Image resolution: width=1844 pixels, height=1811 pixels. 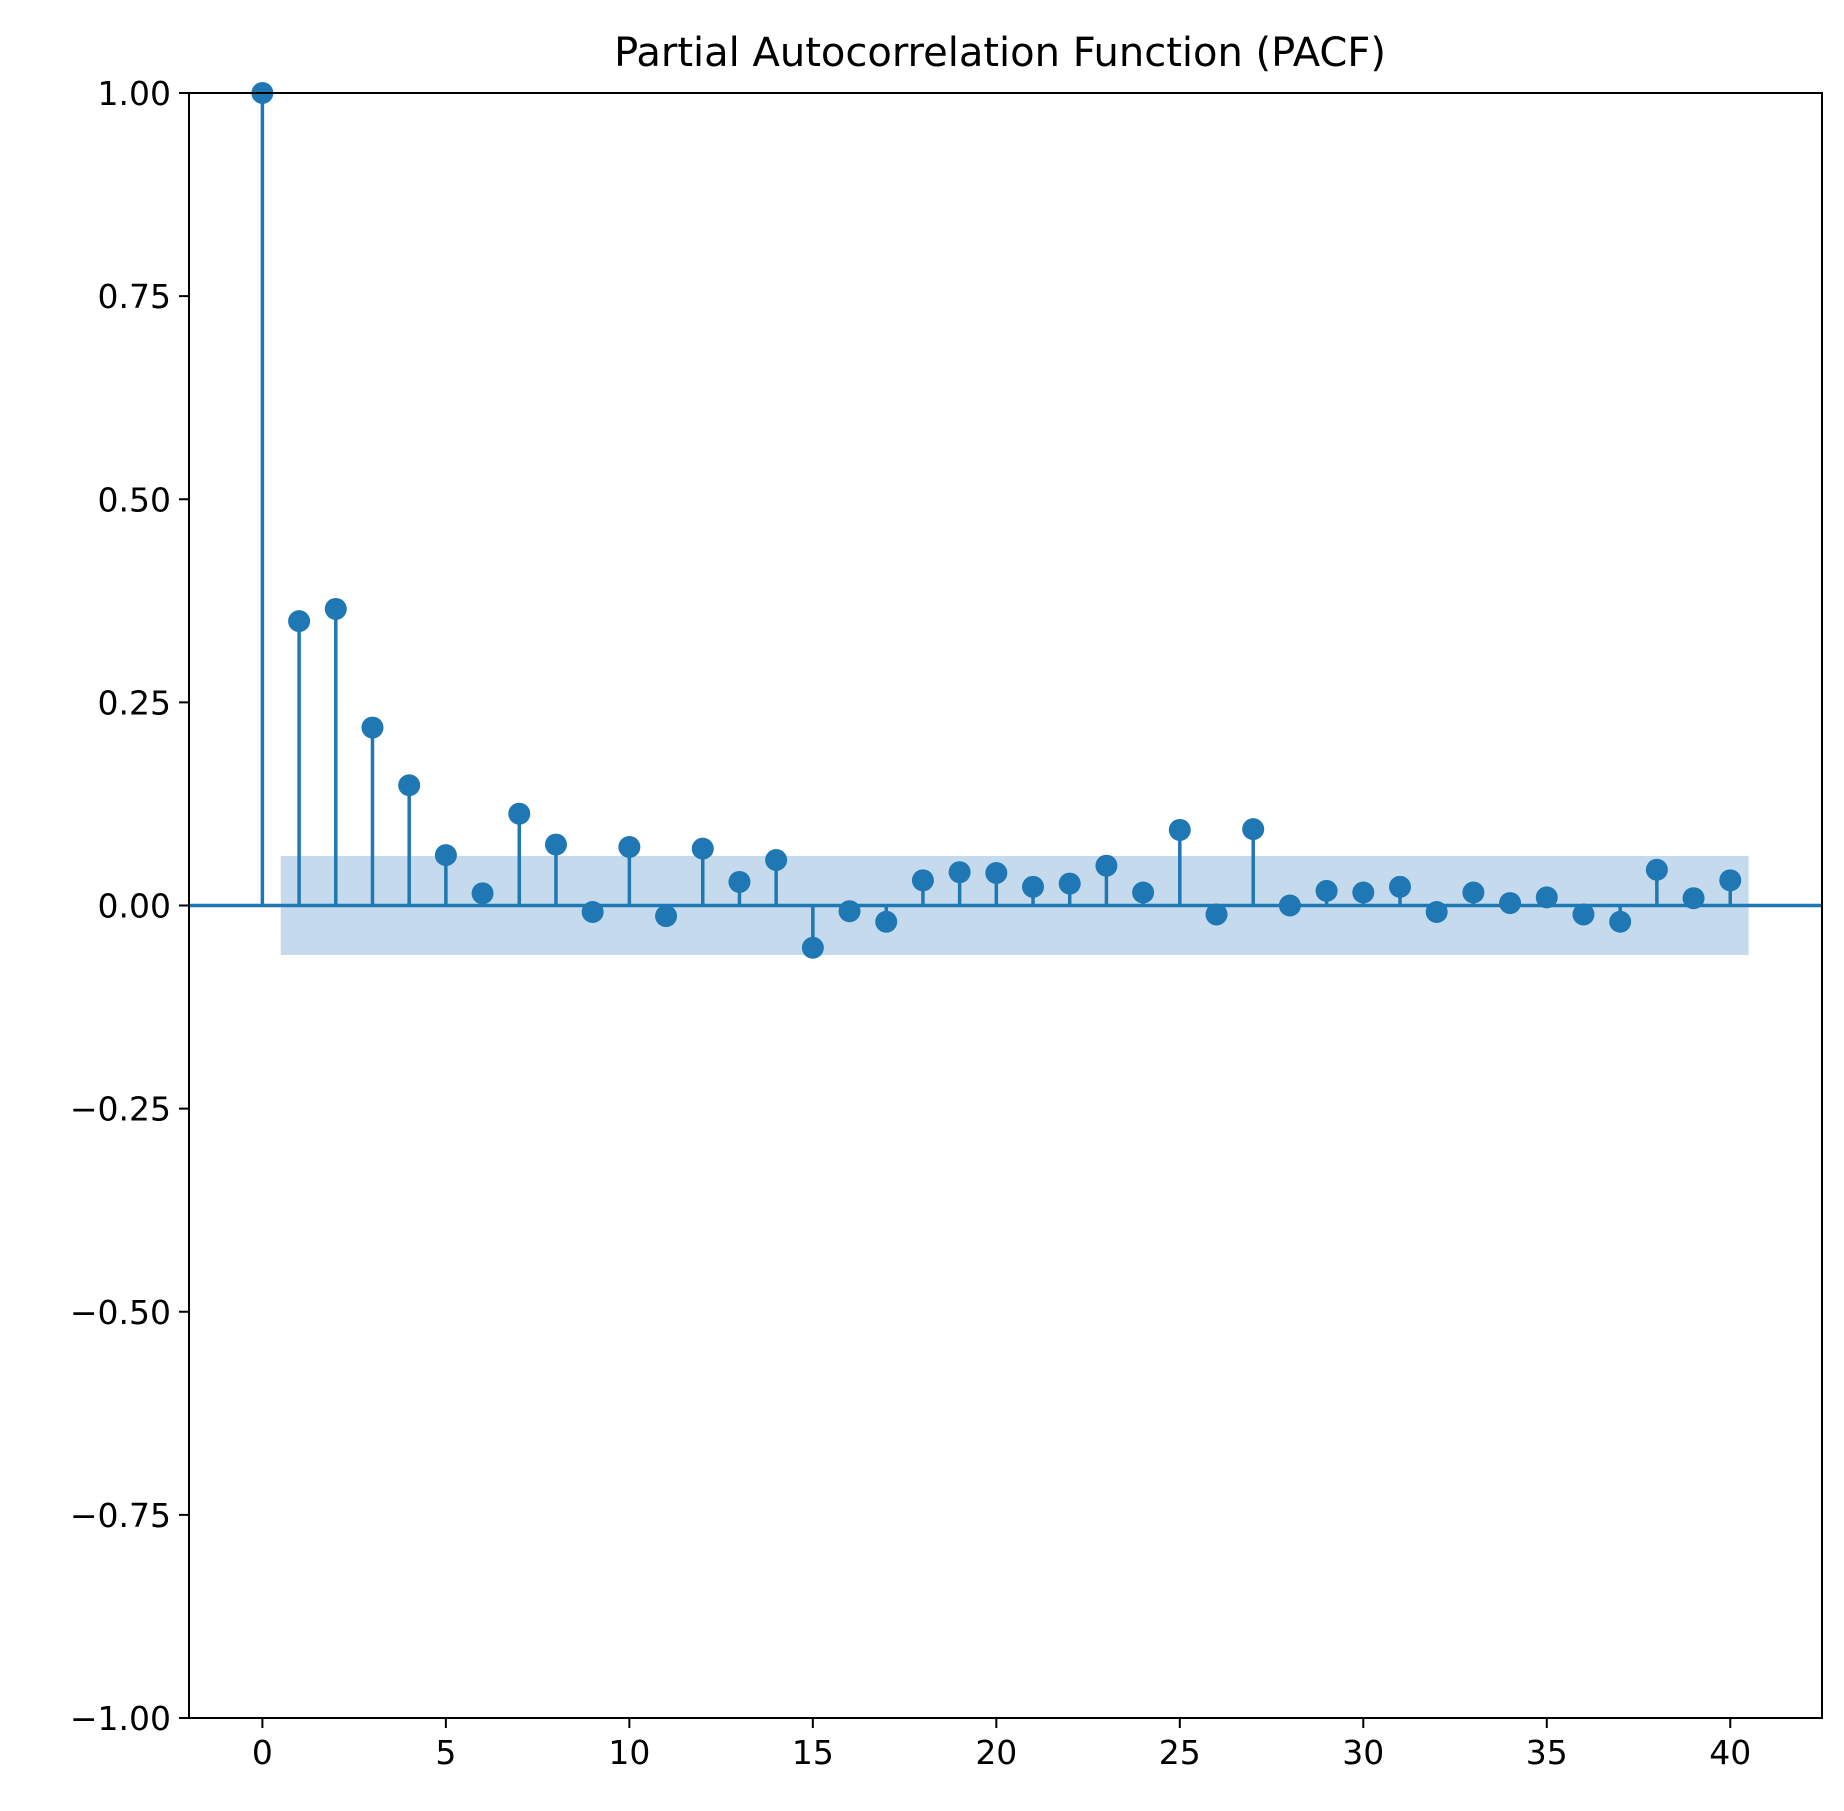 I want to click on y-tick-label: −0.75, so click(x=120, y=1515).